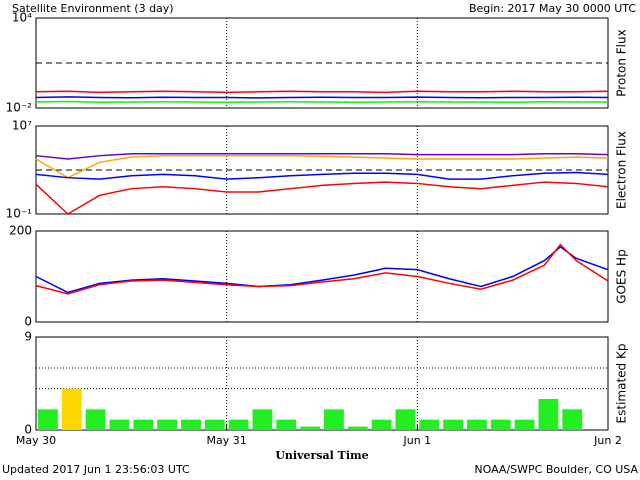 The width and height of the screenshot is (640, 480). Describe the element at coordinates (622, 384) in the screenshot. I see `y-axis-label: Estimated Kp` at that location.